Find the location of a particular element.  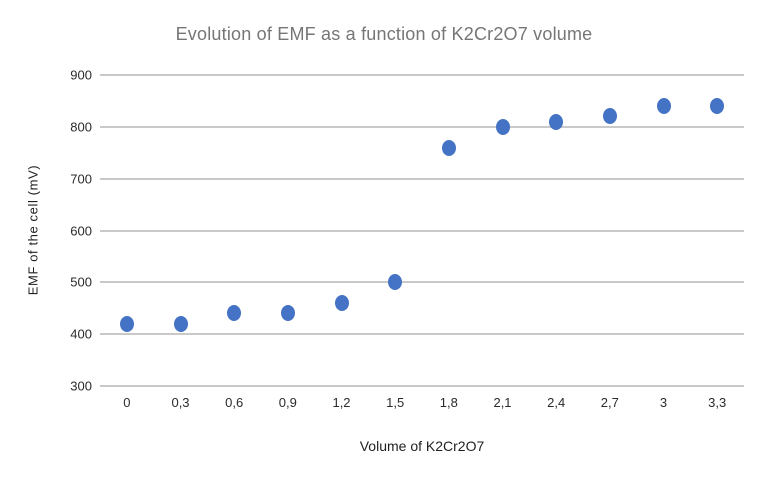

x-tick-label: 1,2 is located at coordinates (341, 402).